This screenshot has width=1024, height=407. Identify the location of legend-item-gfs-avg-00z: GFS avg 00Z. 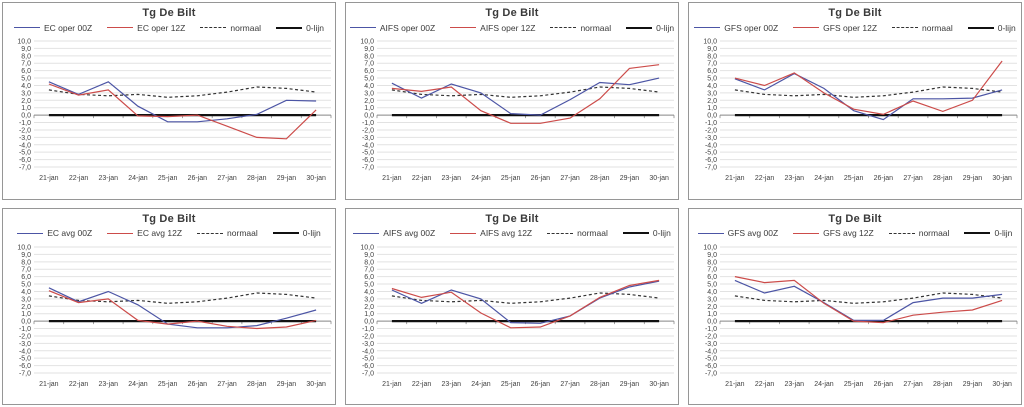
(737, 233).